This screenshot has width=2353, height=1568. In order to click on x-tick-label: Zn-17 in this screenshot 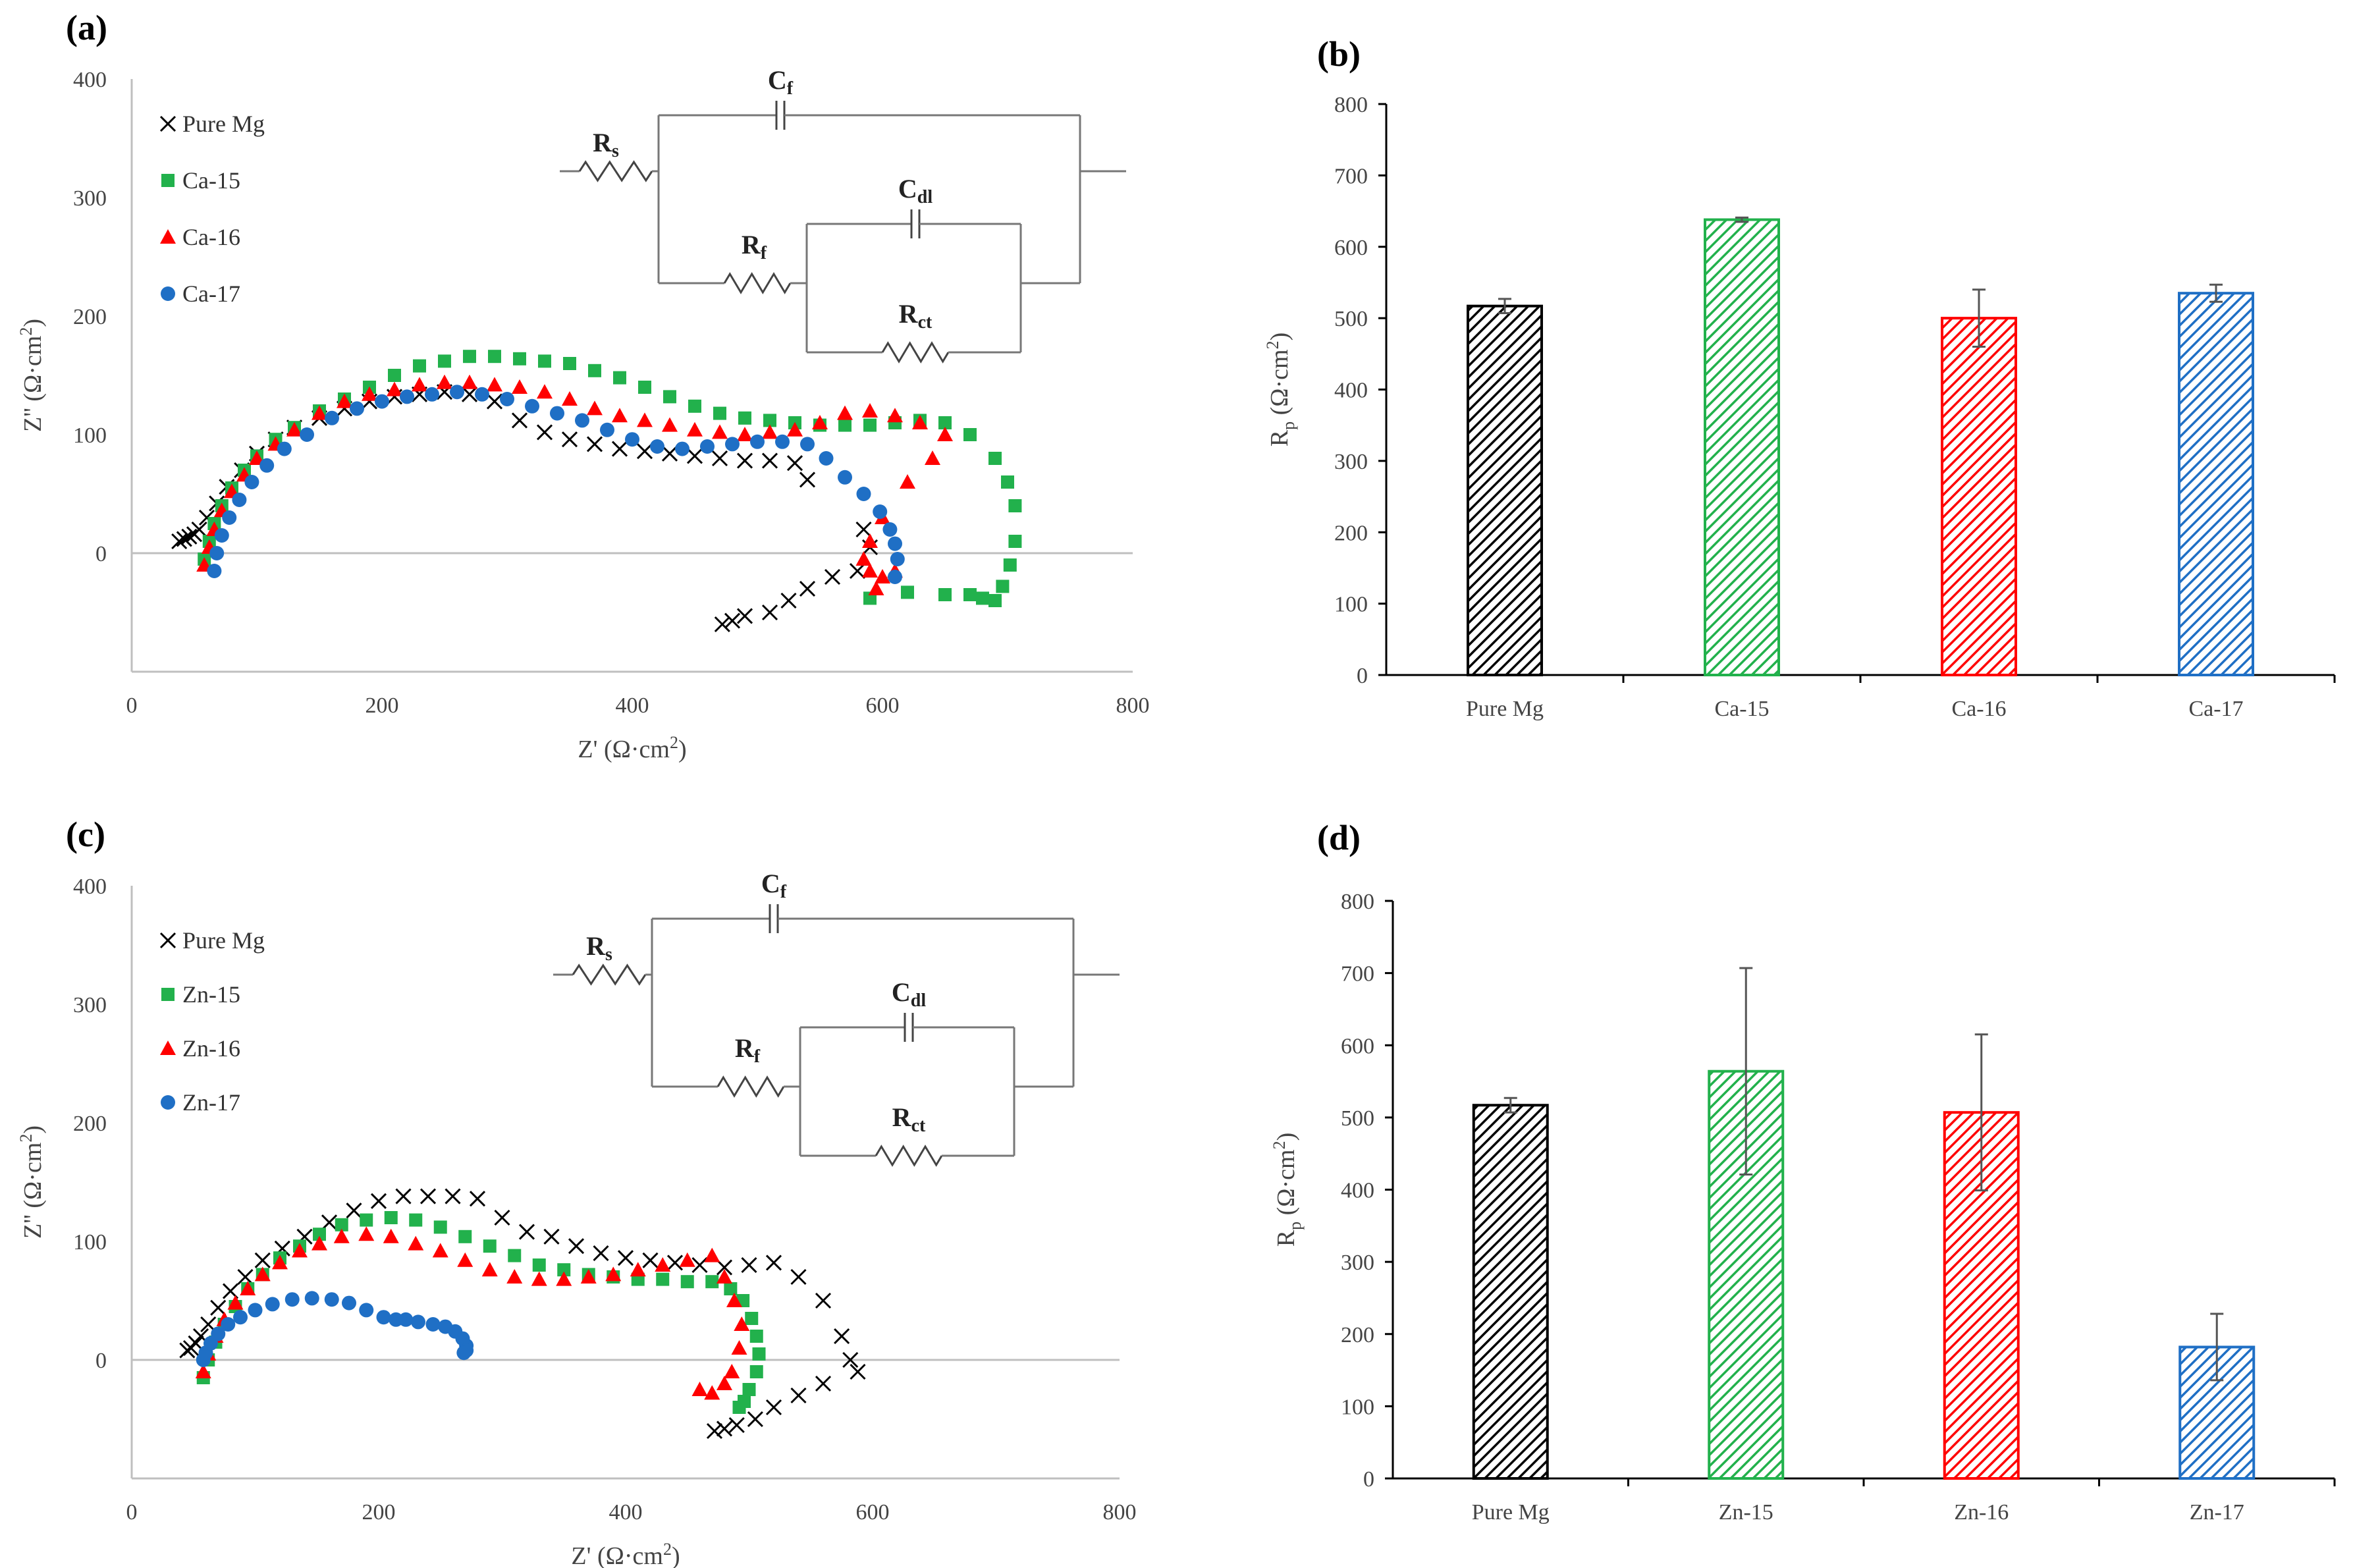, I will do `click(2217, 1513)`.